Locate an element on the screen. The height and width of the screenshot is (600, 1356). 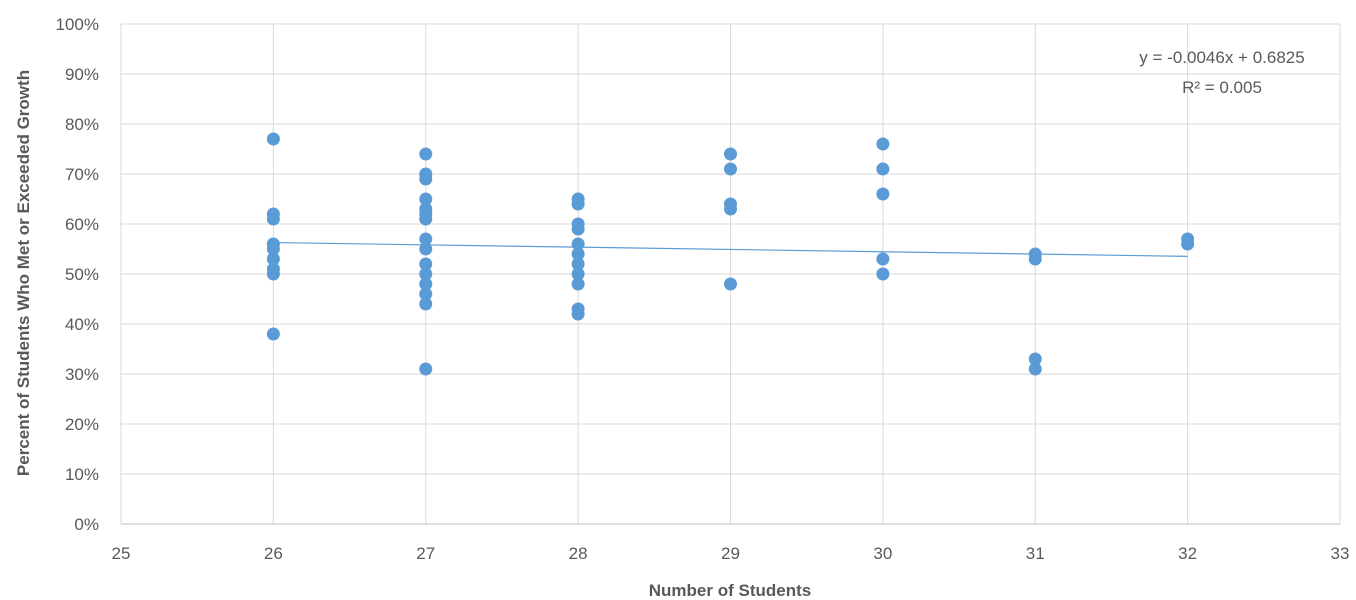
y-tick-label: 100% is located at coordinates (77, 24).